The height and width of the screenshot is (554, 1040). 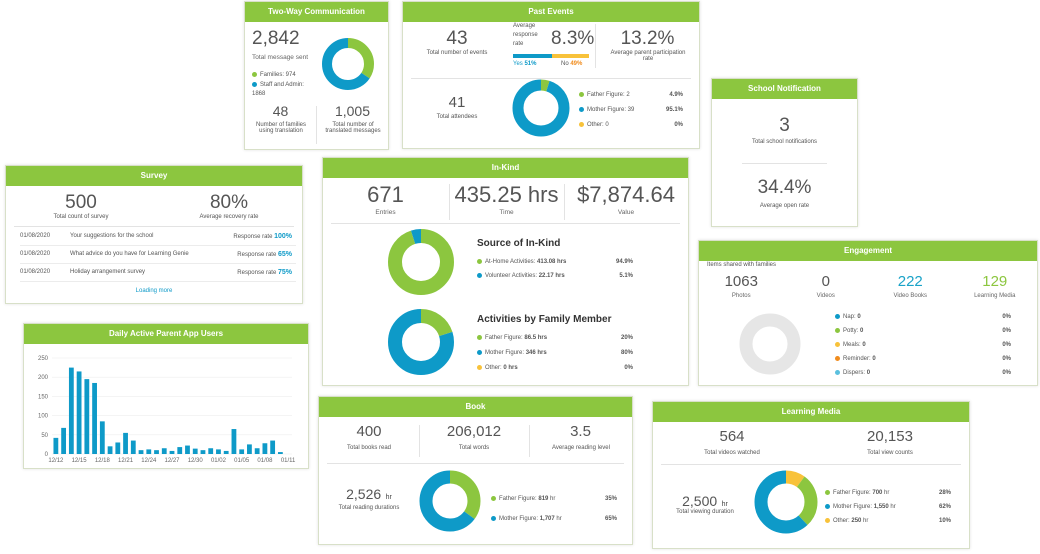 I want to click on book-donut, so click(x=450, y=501).